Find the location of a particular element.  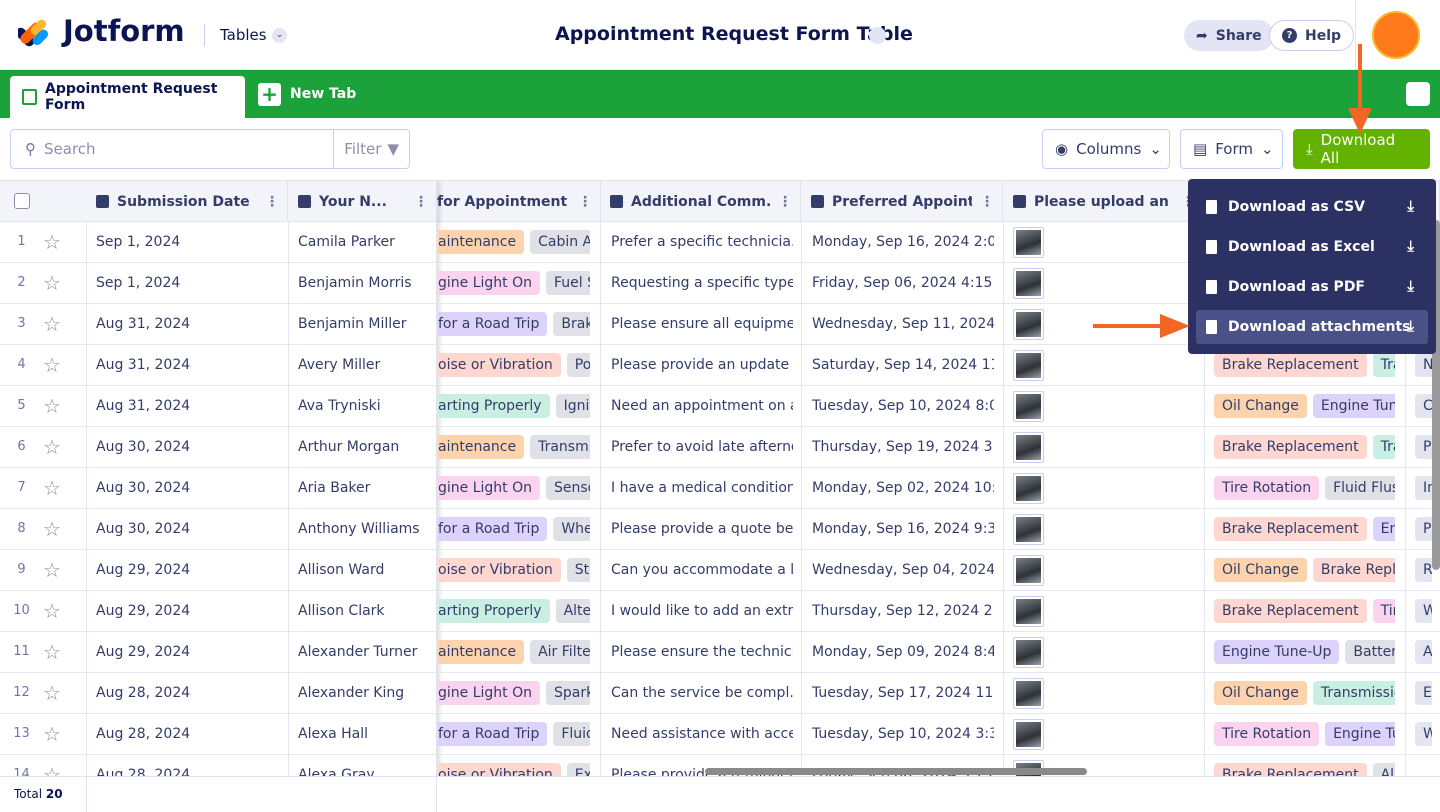

avatar is located at coordinates (1396, 35).